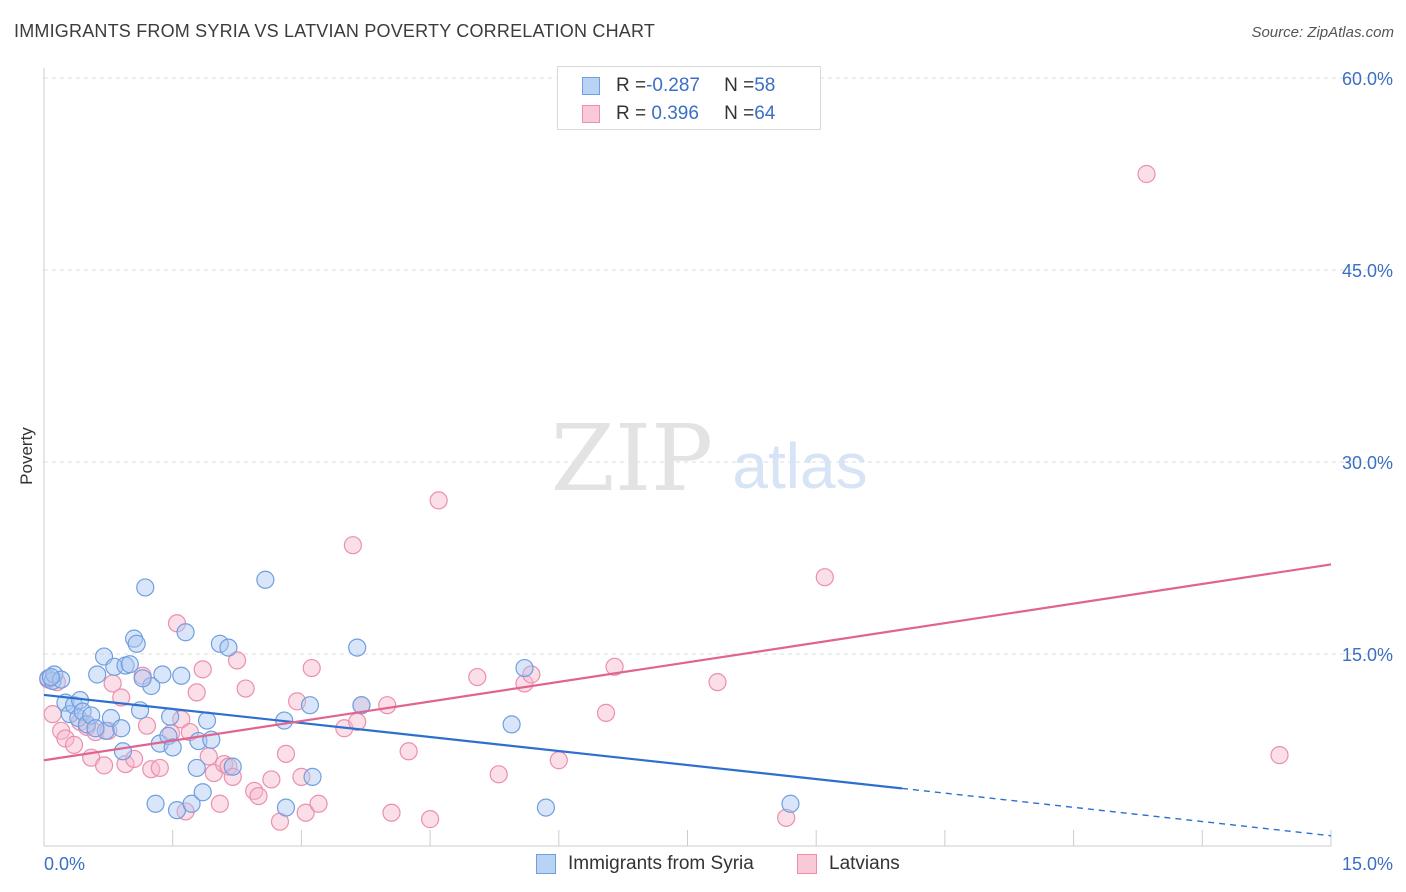 The image size is (1406, 892). I want to click on legend-item-latvians: Latvians, so click(848, 864).